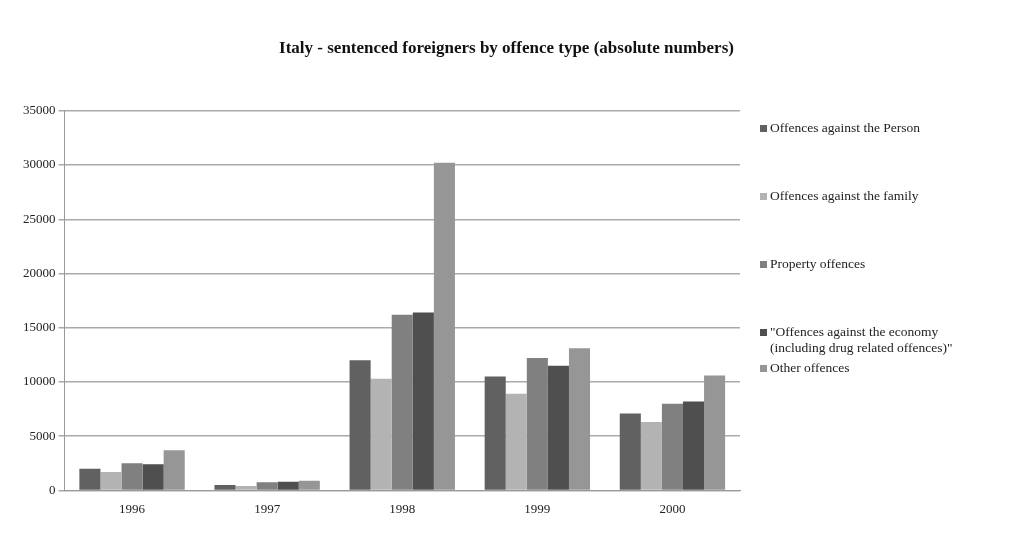 This screenshot has height=533, width=1013. What do you see at coordinates (818, 264) in the screenshot?
I see `legend-label: Property offences` at bounding box center [818, 264].